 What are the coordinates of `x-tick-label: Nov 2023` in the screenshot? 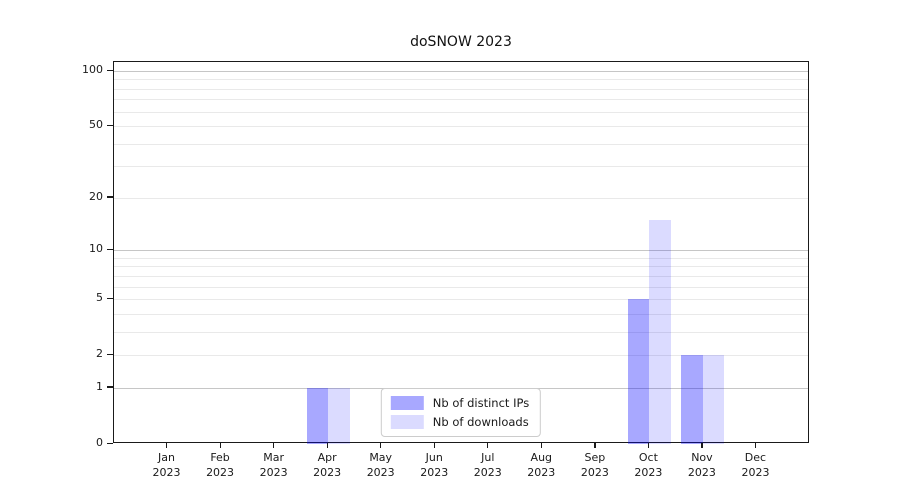 It's located at (701, 465).